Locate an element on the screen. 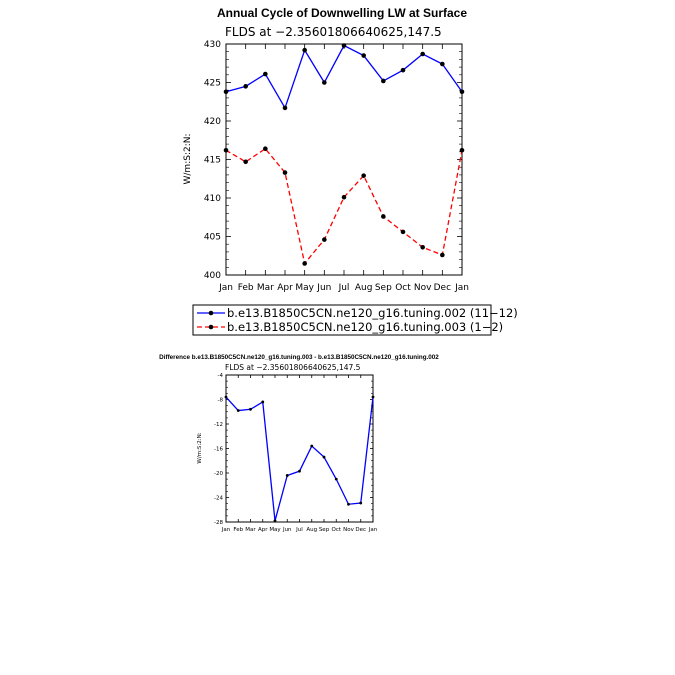  chart-1-plot-frame is located at coordinates (344, 159).